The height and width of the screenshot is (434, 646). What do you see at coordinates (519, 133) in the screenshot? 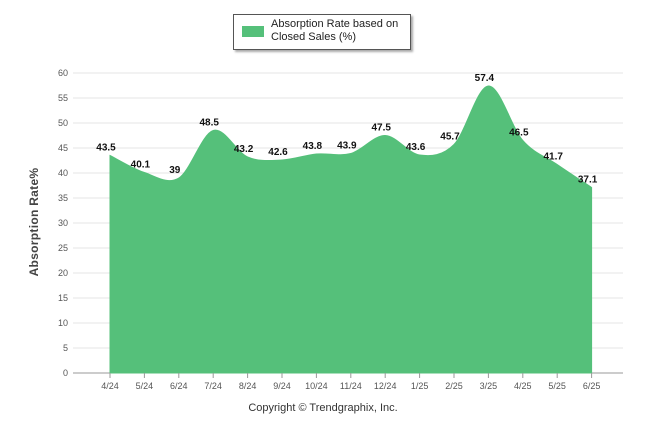
I see `data-label: 46.5` at bounding box center [519, 133].